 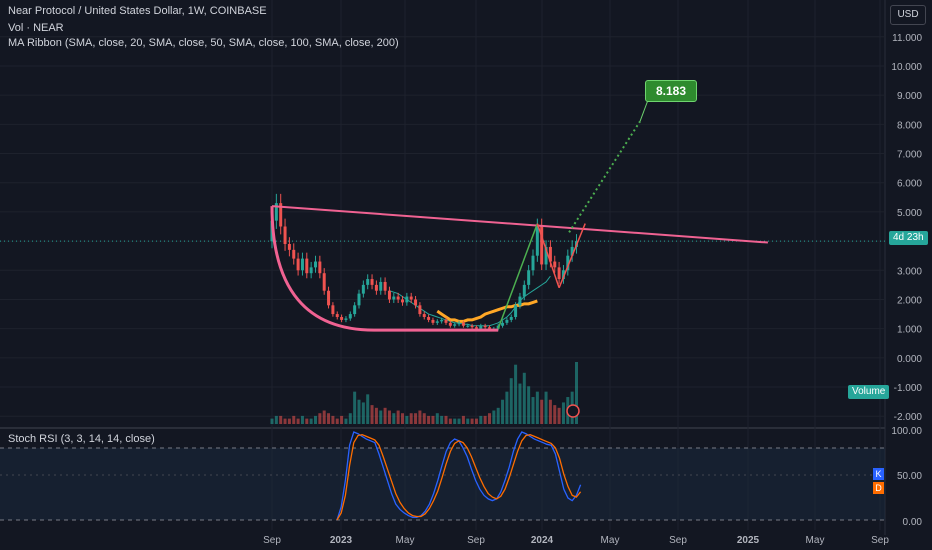 I want to click on price-tick-label: -1.000, so click(x=908, y=388).